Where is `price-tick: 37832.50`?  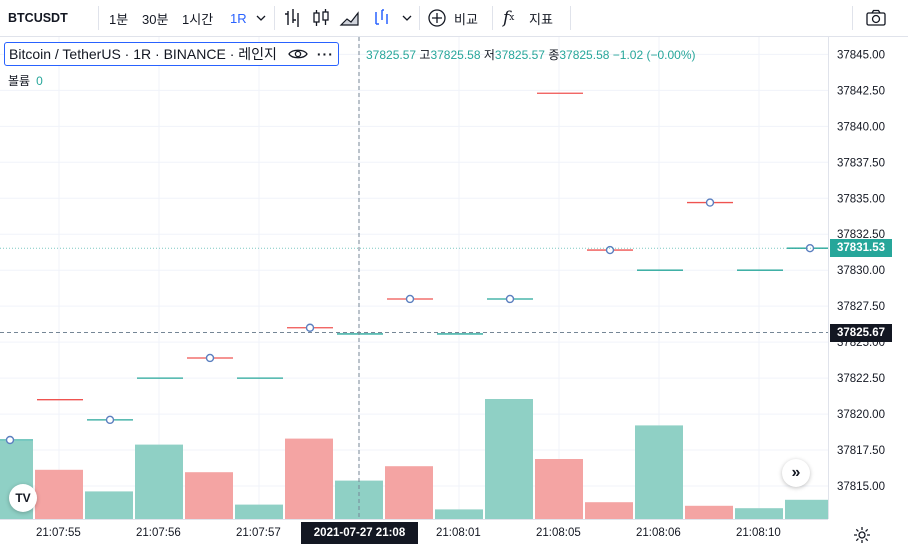
price-tick: 37832.50 is located at coordinates (861, 235).